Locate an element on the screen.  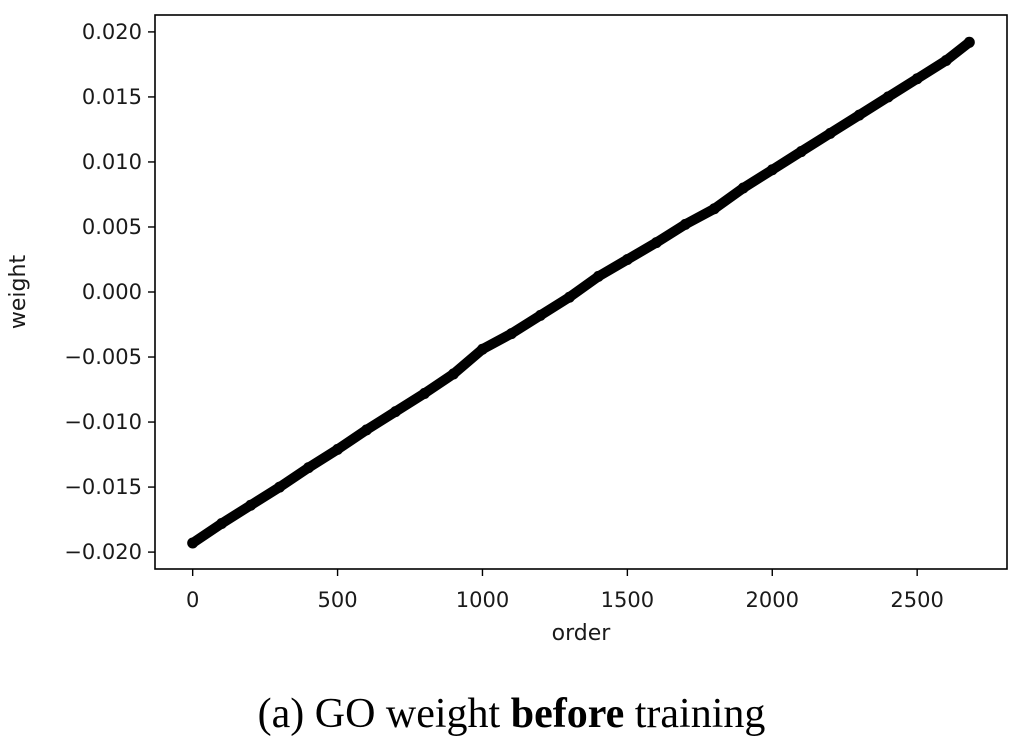
y-tick-label: 0.005 is located at coordinates (112, 227).